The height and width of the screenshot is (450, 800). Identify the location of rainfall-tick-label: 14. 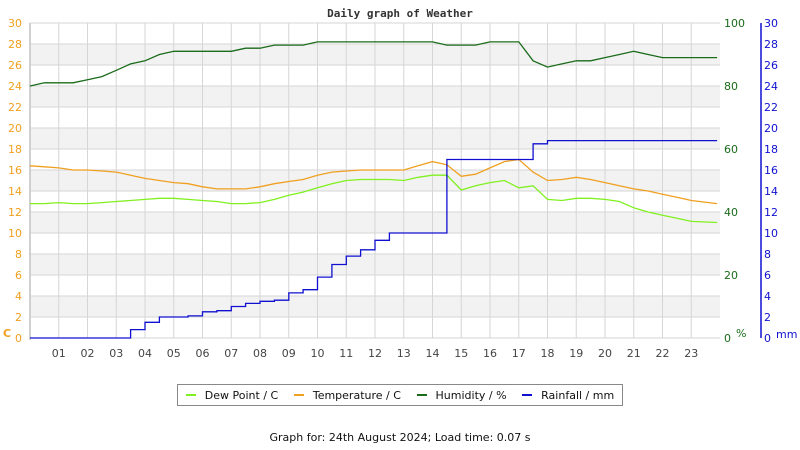
(771, 191).